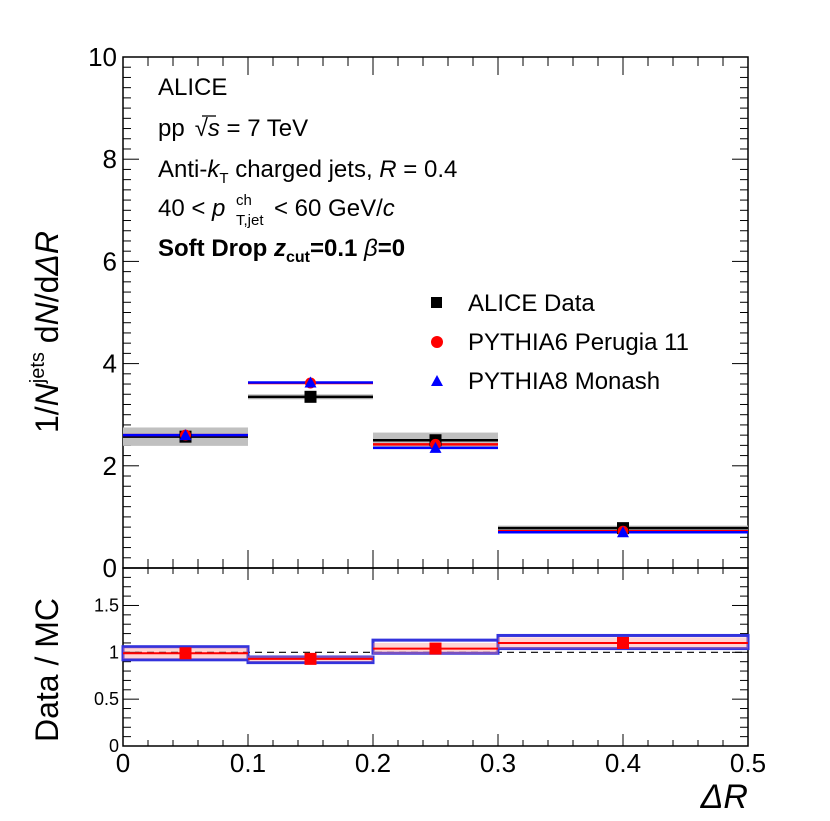 This screenshot has width=830, height=821. Describe the element at coordinates (191, 208) in the screenshot. I see `pt-range-label: 40 < p` at that location.